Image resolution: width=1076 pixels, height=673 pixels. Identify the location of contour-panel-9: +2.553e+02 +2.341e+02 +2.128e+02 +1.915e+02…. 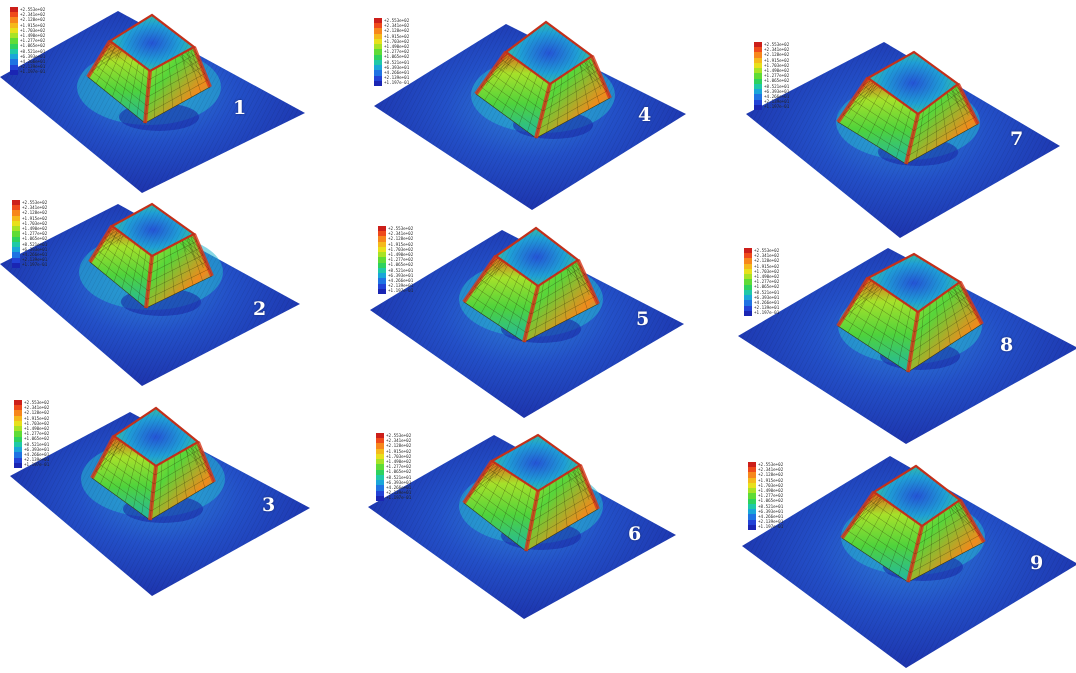
(907, 562).